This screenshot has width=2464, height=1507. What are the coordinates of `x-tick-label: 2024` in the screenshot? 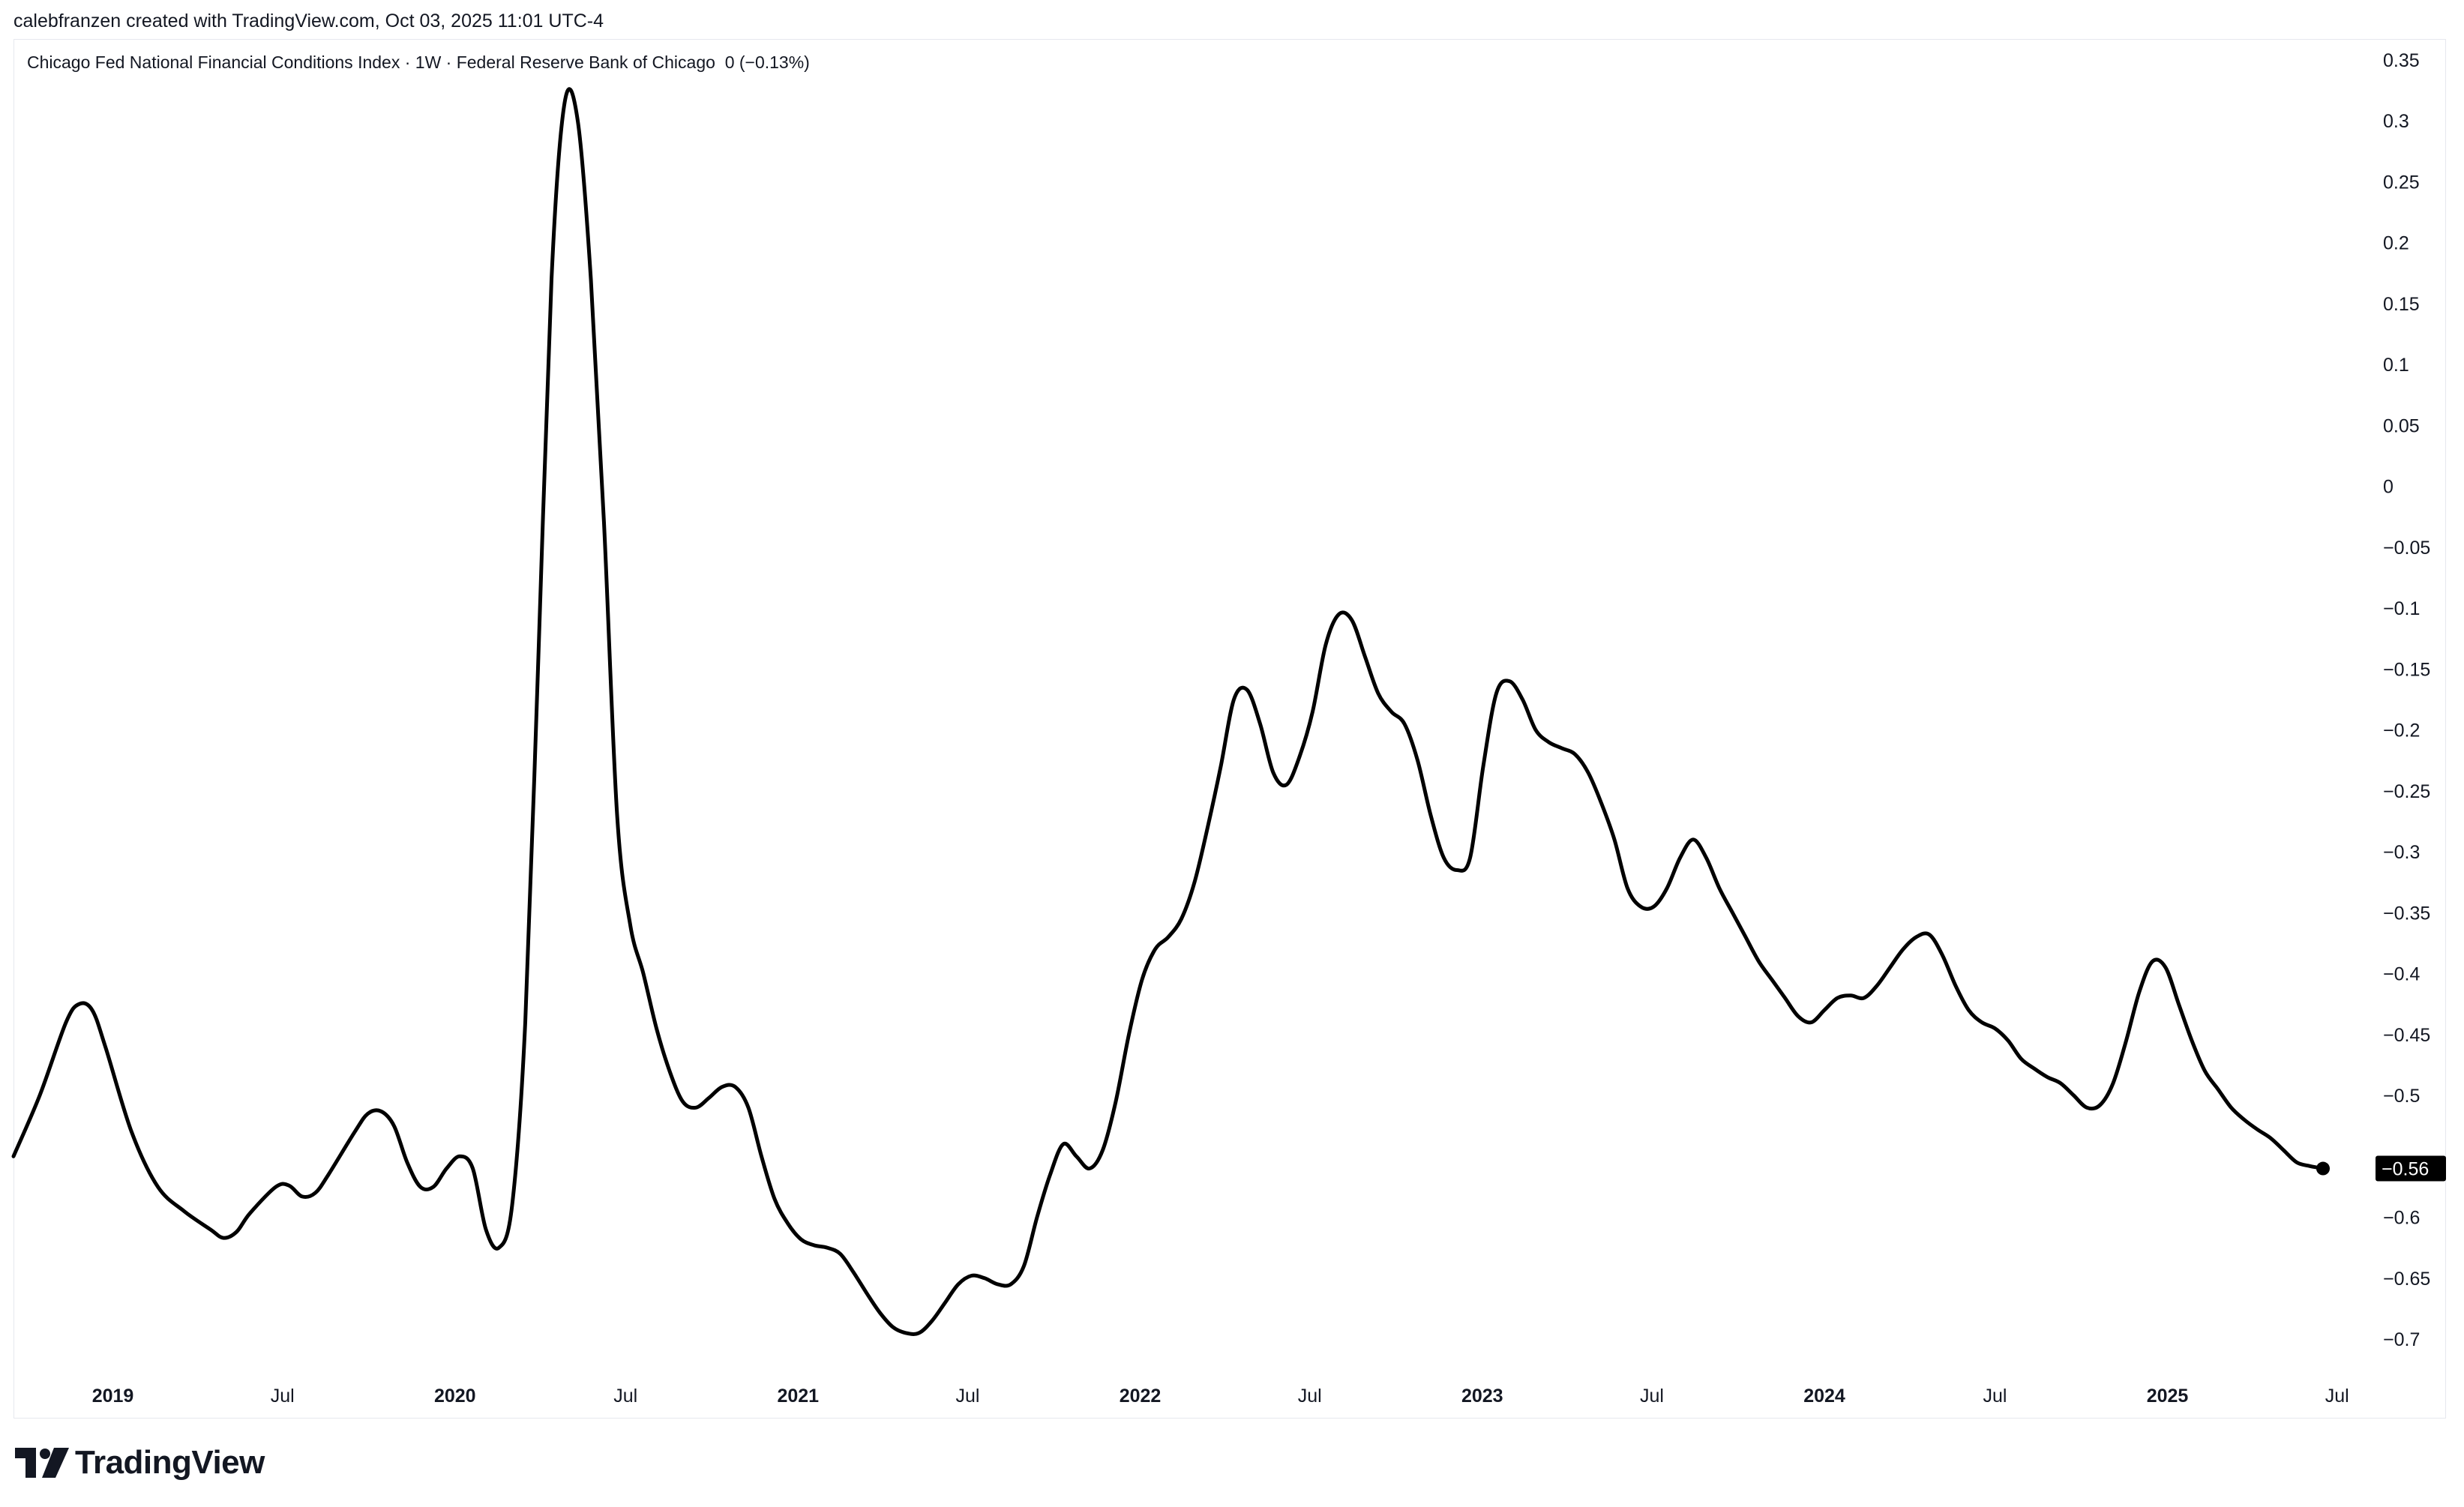 It's located at (1824, 1396).